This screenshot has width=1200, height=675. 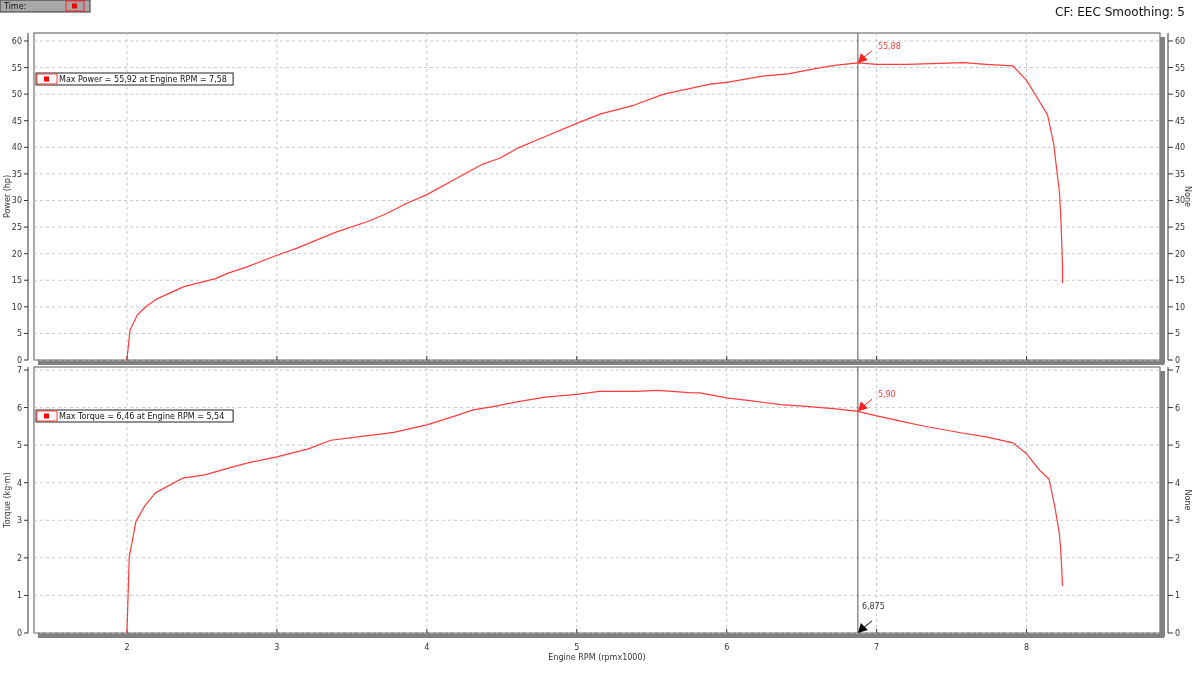 I want to click on x-tick-label: 5, so click(x=577, y=647).